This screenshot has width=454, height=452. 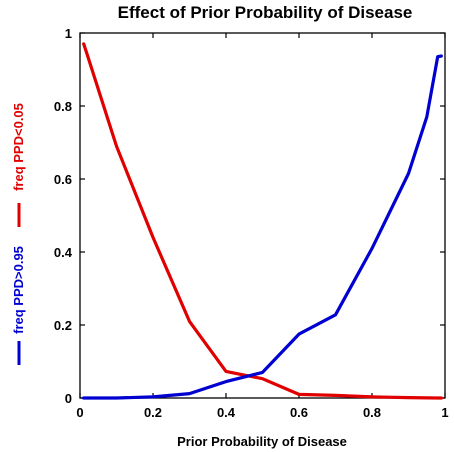 What do you see at coordinates (63, 179) in the screenshot?
I see `y-tick-label: 0.6` at bounding box center [63, 179].